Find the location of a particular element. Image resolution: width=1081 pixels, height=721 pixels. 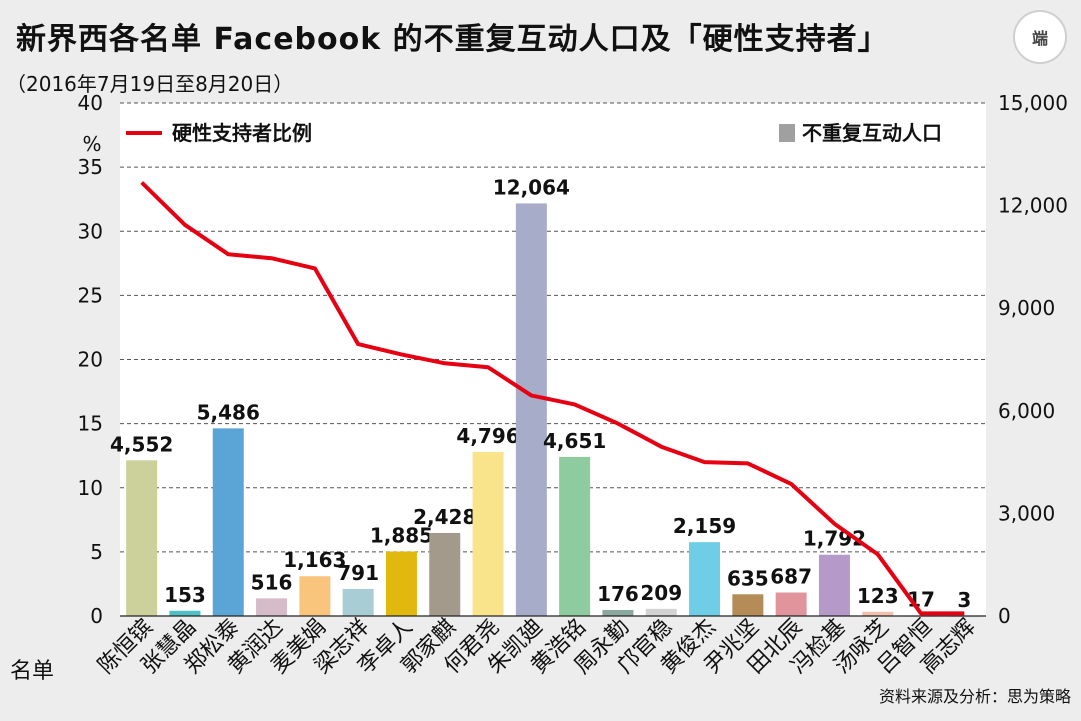

bar-value-label: 791 is located at coordinates (358, 573).